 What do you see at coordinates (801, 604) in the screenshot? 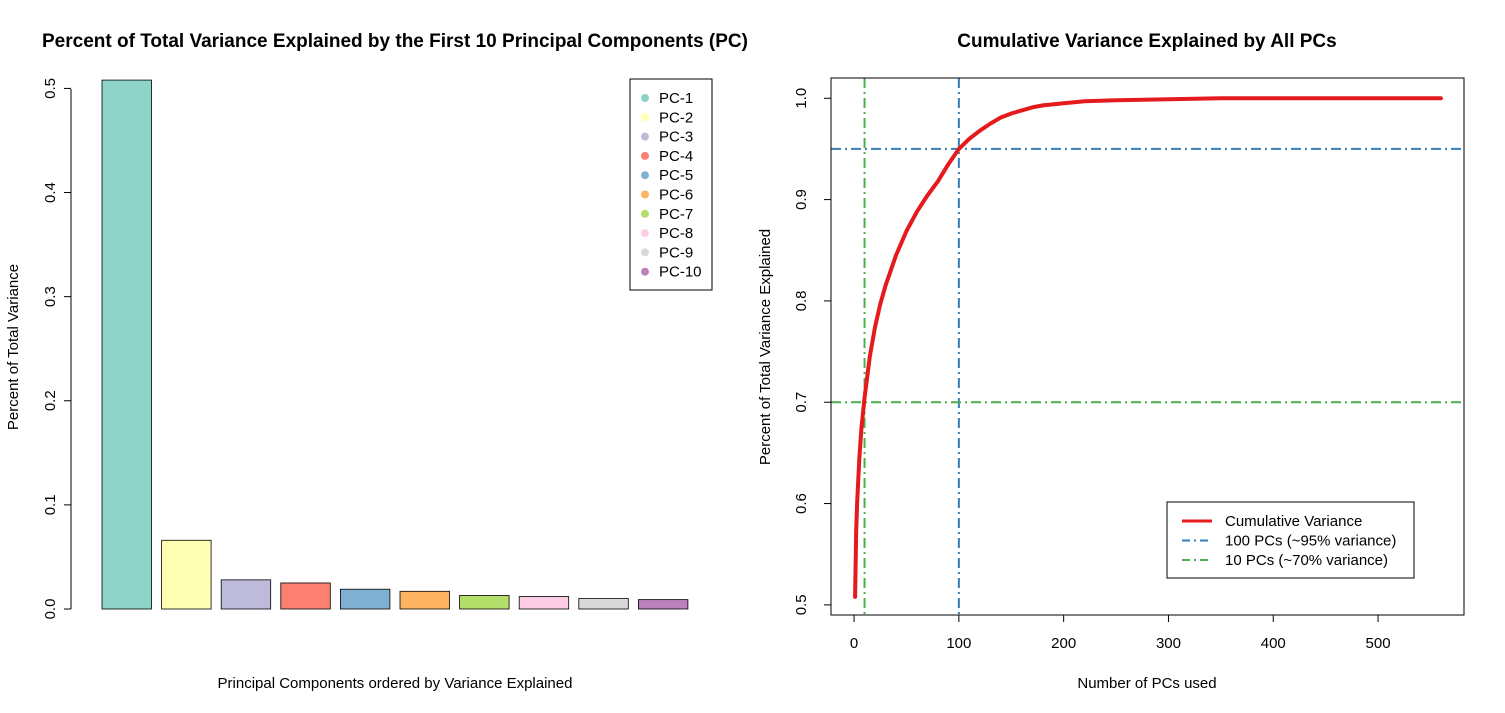
I see `cumulative-y-tick-label: 0.5` at bounding box center [801, 604].